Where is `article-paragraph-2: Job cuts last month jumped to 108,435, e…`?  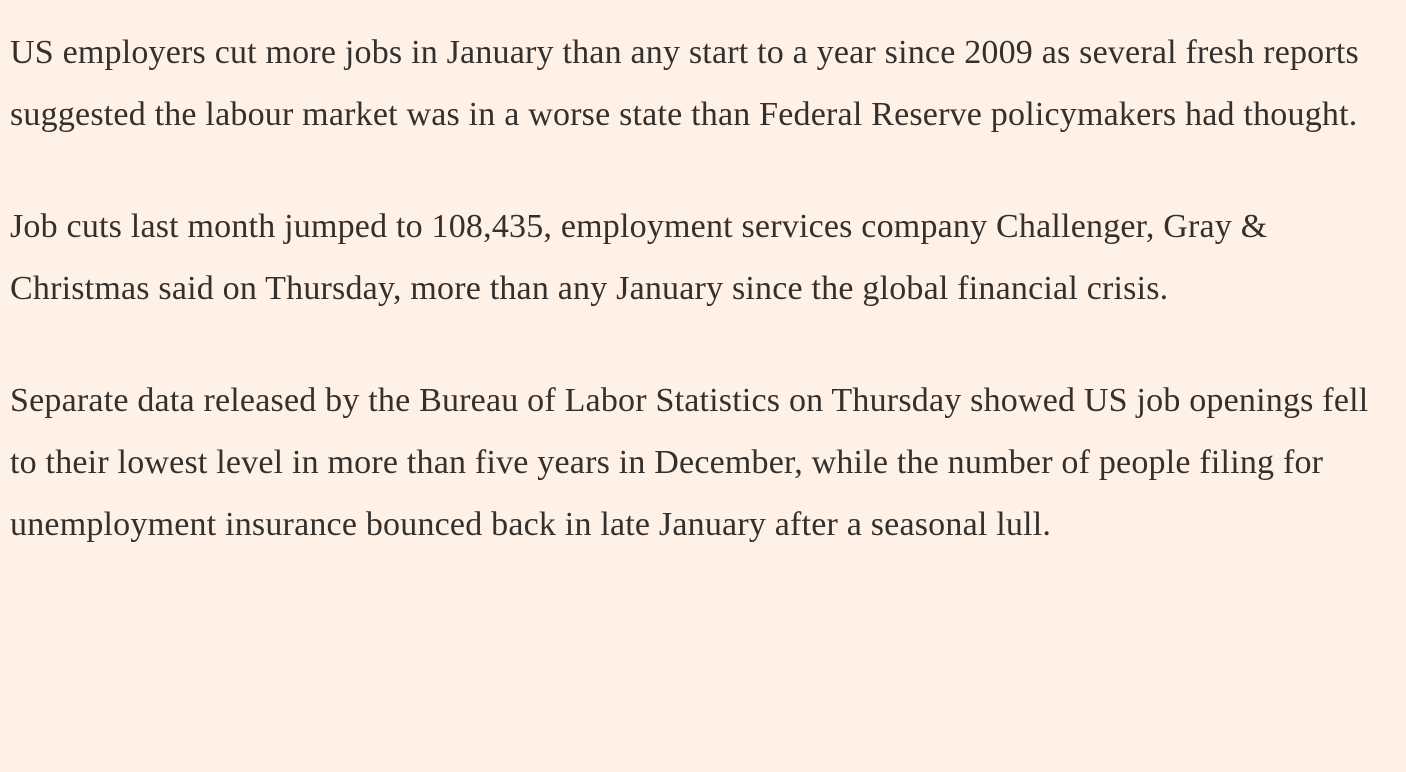
article-paragraph-2: Job cuts last month jumped to 108,435, e… is located at coordinates (639, 257).